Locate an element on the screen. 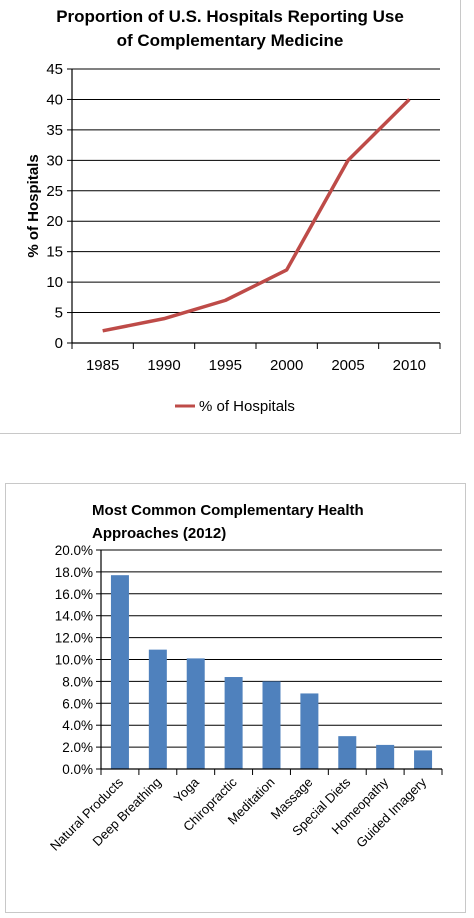 The width and height of the screenshot is (474, 918). chart-title-line-1: Most Common Complementary Health is located at coordinates (228, 510).